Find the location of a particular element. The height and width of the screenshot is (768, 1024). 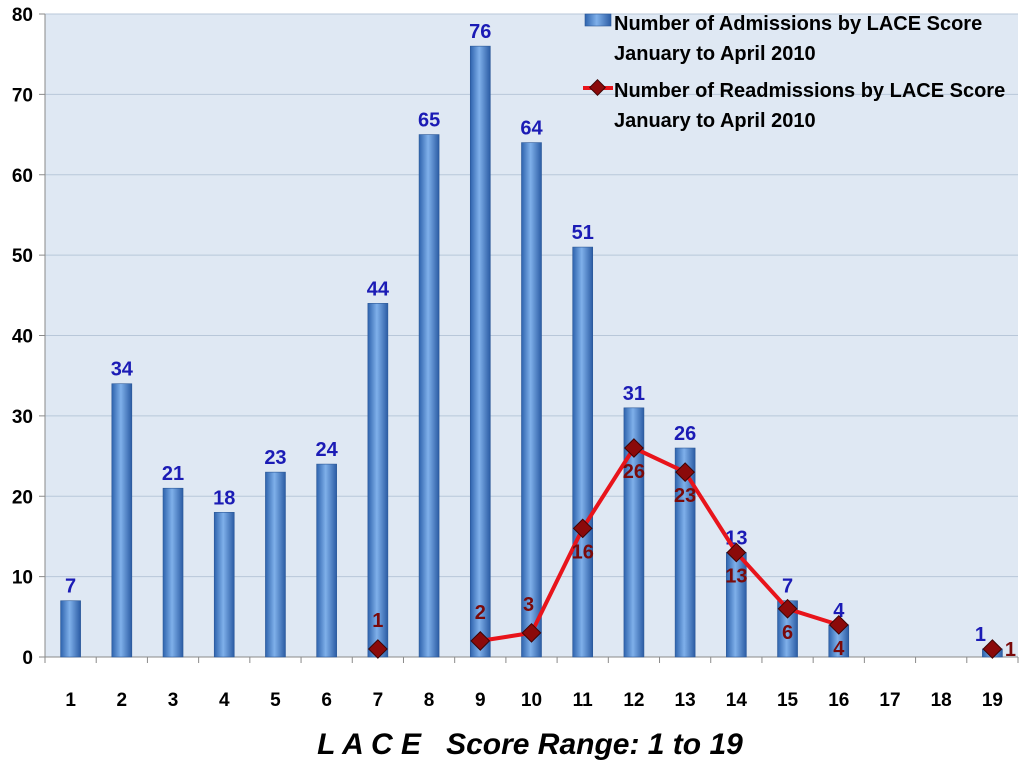

y-tick-label: 50 is located at coordinates (22, 256).